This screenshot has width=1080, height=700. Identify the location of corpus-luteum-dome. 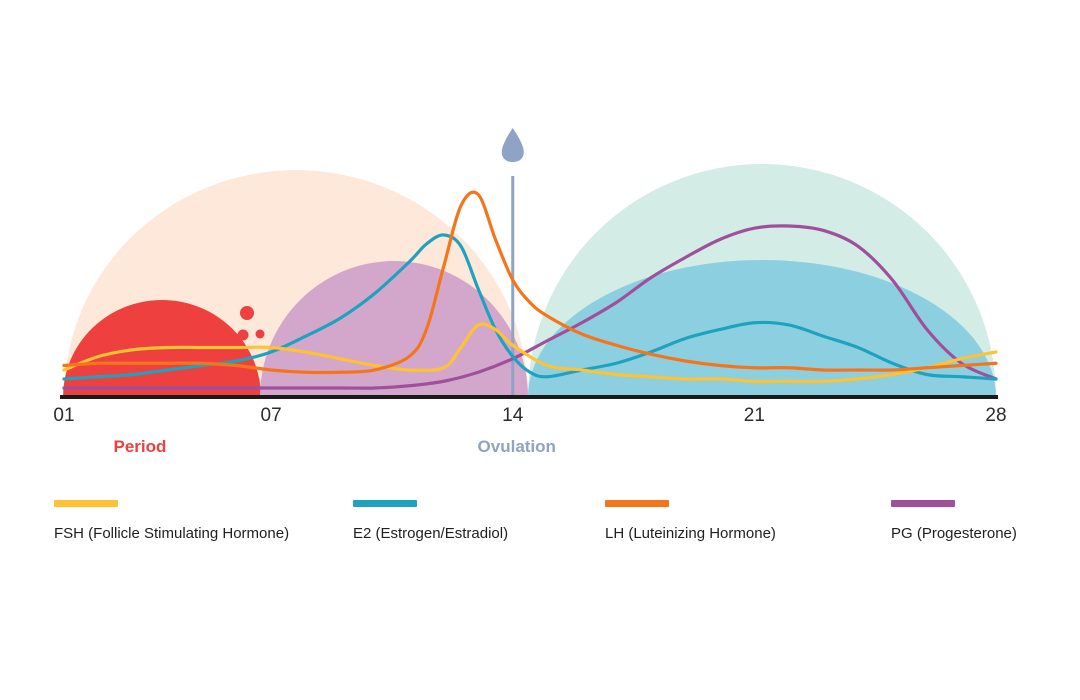
(762, 328).